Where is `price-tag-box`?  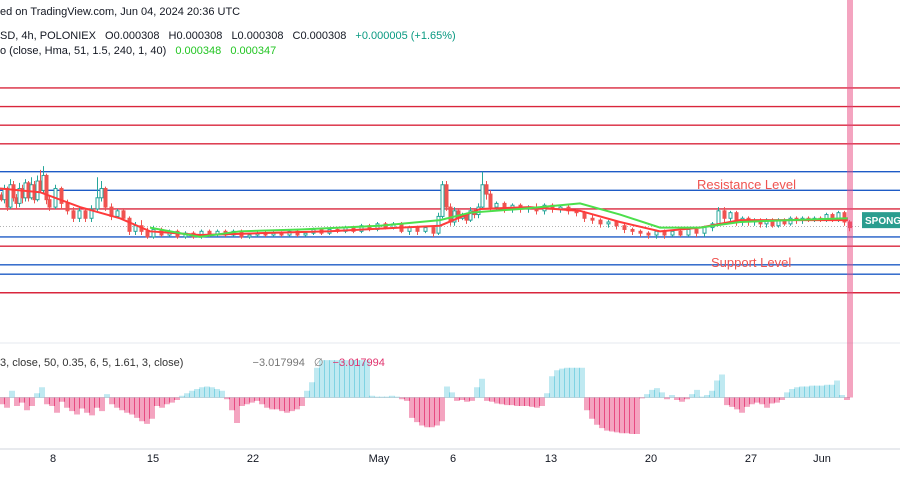
price-tag-box is located at coordinates (881, 220).